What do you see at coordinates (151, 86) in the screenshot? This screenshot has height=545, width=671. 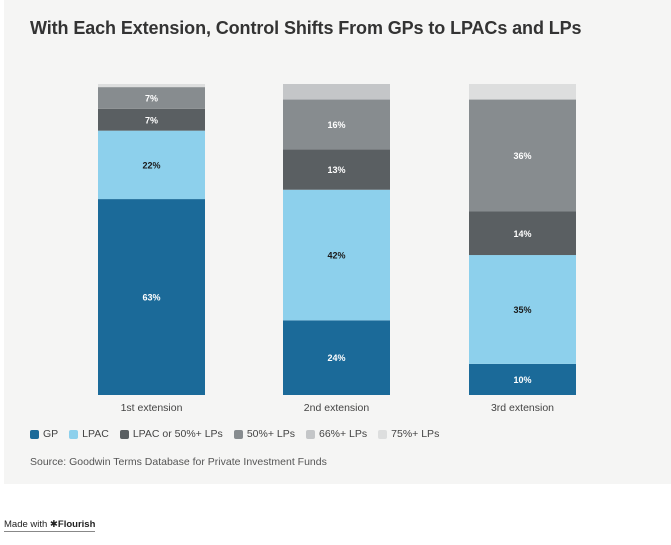 I see `bar-segment-1st-extension-75-lps` at bounding box center [151, 86].